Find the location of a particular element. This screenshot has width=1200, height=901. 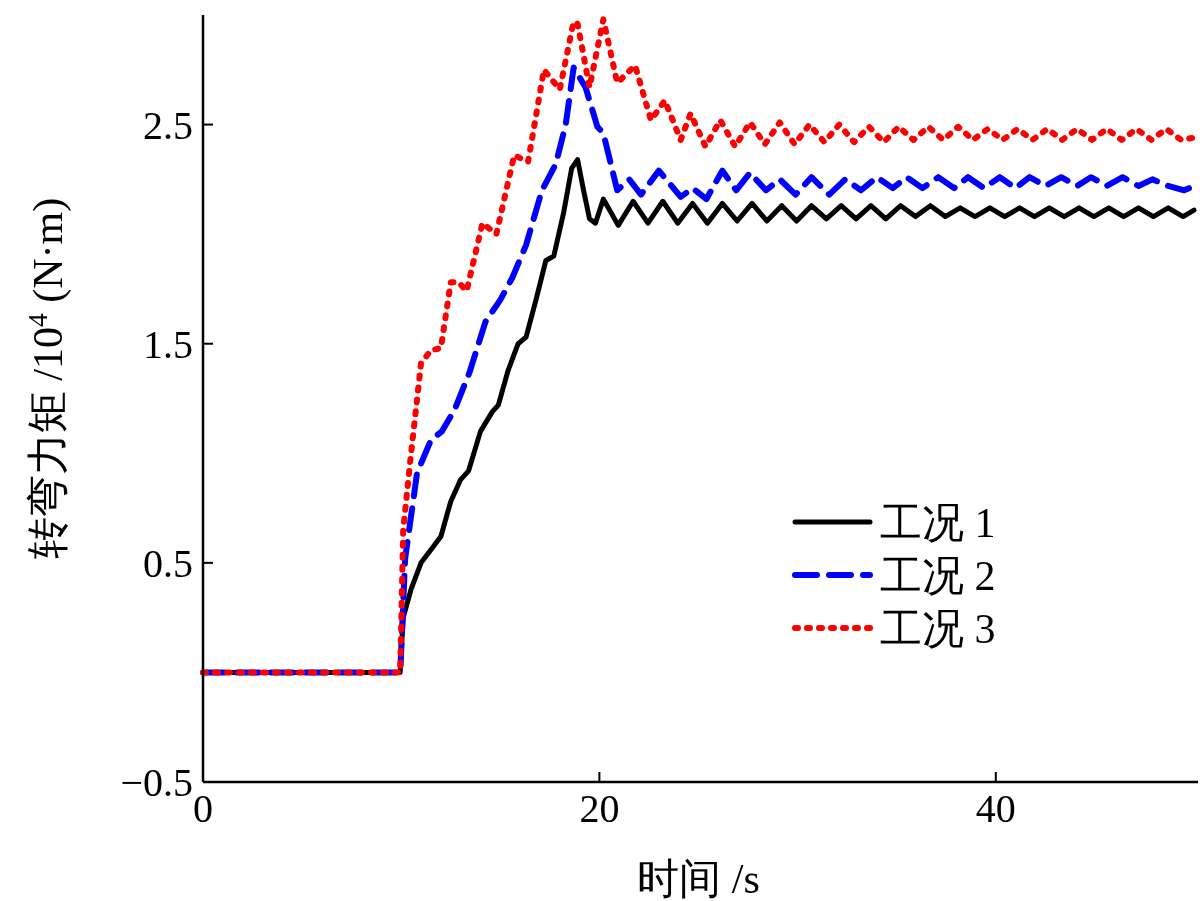

y-tick-label: −0.5 is located at coordinates (156, 782).